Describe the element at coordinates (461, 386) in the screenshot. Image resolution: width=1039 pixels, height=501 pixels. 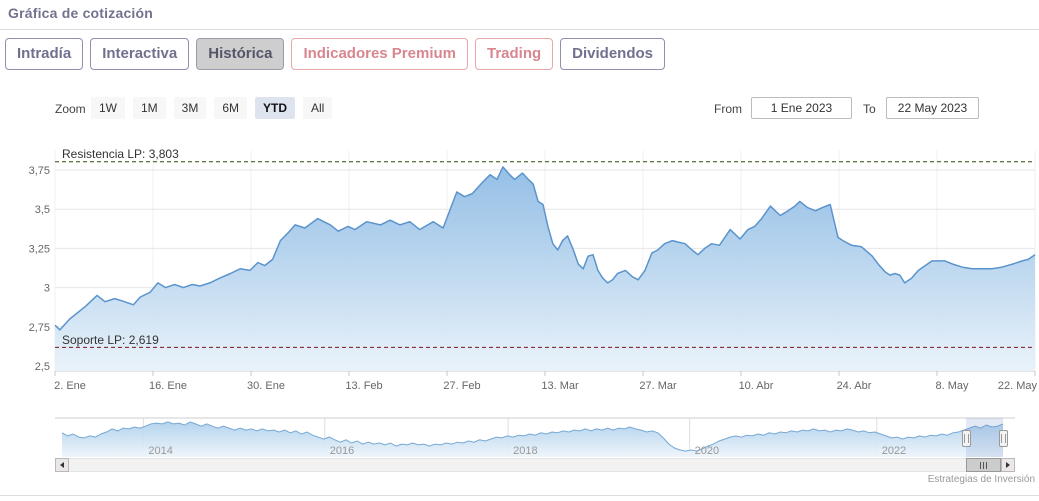
I see `svg-text: 27. Feb` at that location.